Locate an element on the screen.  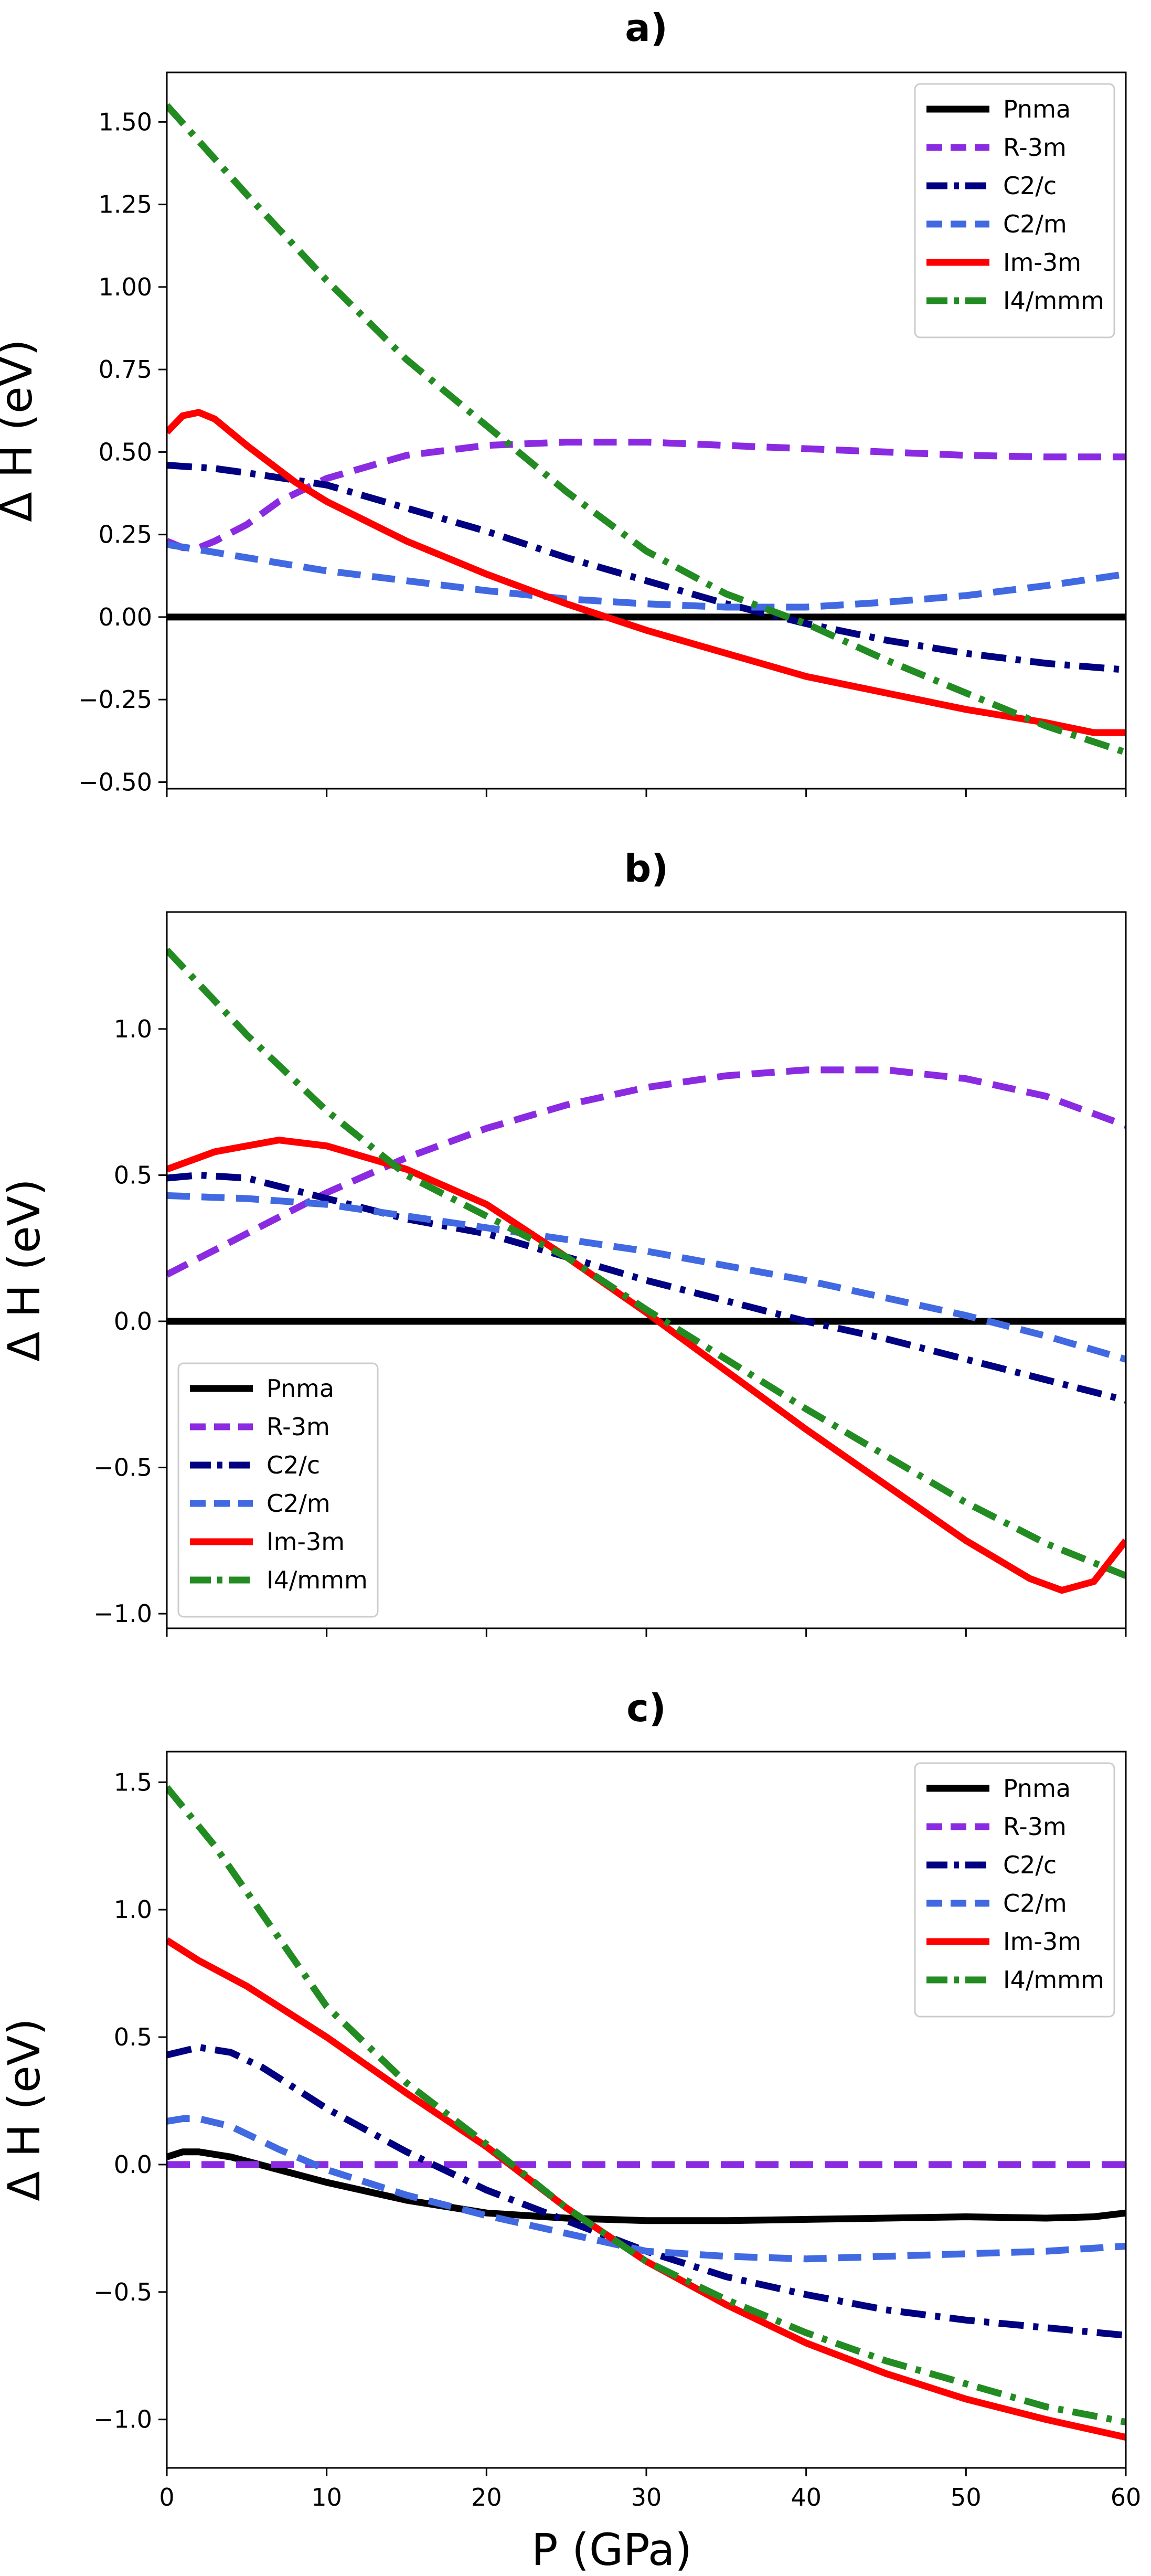
panel-title: b) is located at coordinates (646, 868).